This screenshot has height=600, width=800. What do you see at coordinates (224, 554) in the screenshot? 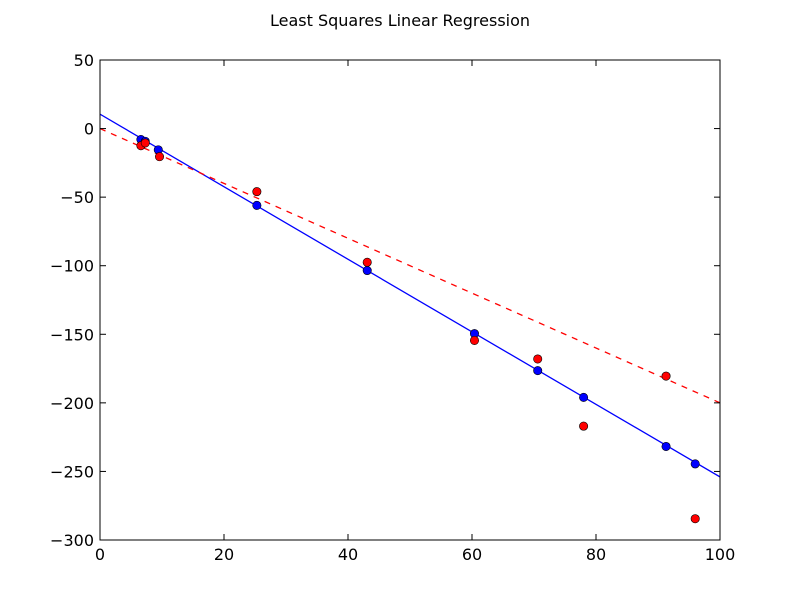
I see `x-tick-label: 20` at bounding box center [224, 554].